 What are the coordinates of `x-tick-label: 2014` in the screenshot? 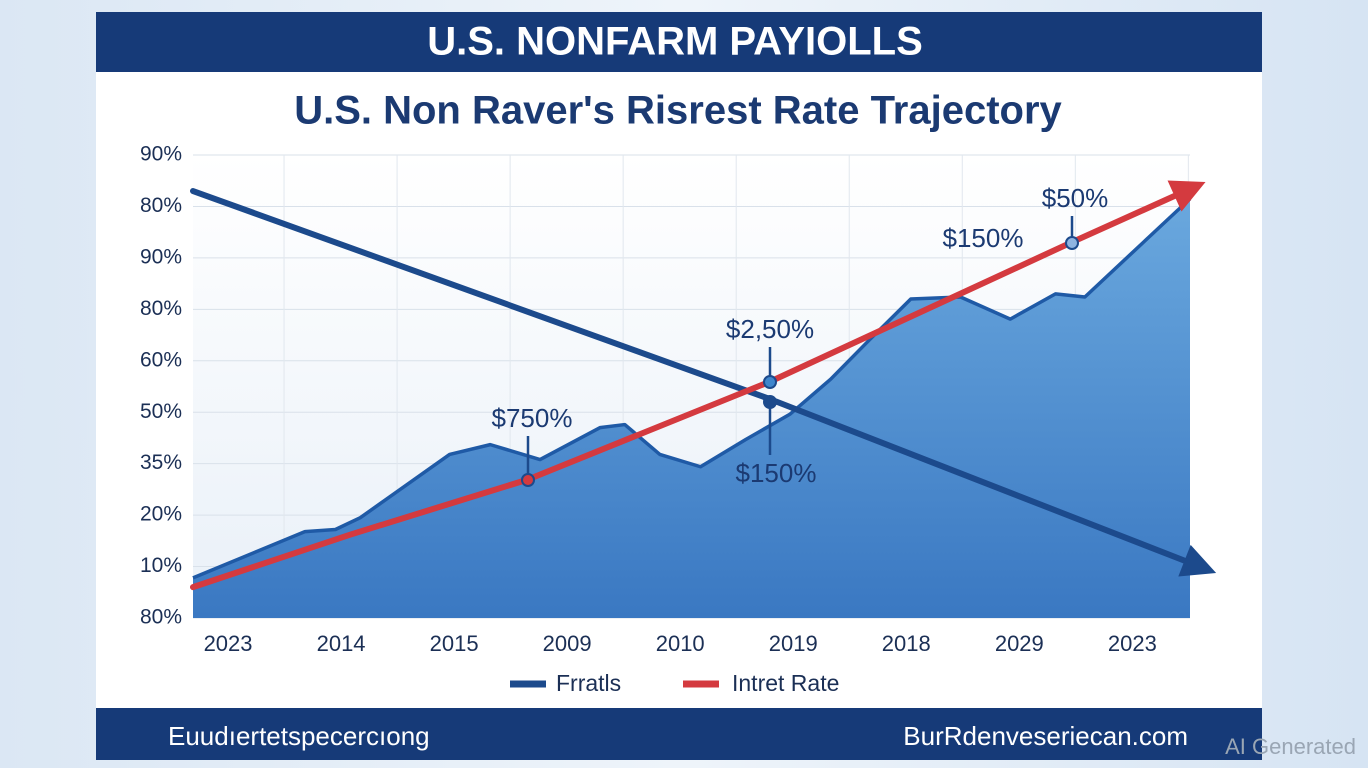 It's located at (341, 643).